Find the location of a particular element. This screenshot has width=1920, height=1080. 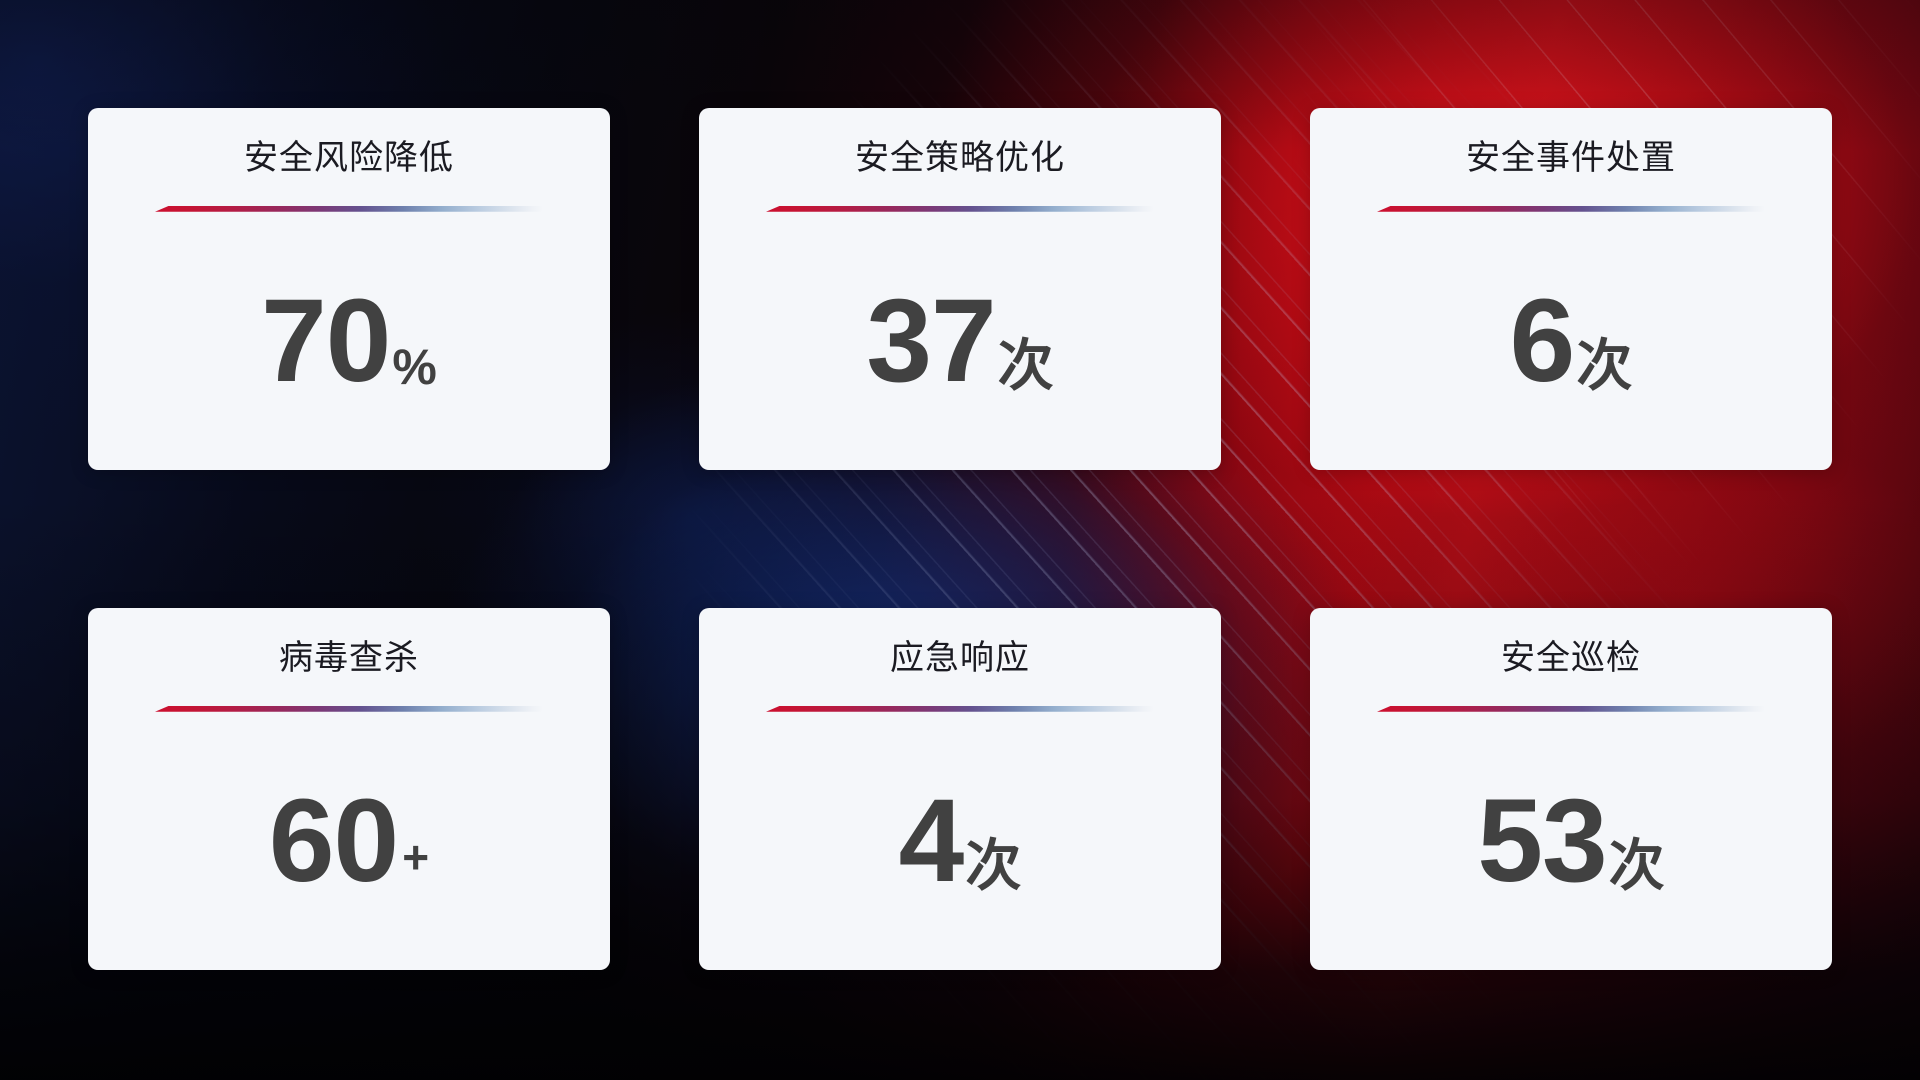

stat-card-title: 病毒查杀 is located at coordinates (349, 658).